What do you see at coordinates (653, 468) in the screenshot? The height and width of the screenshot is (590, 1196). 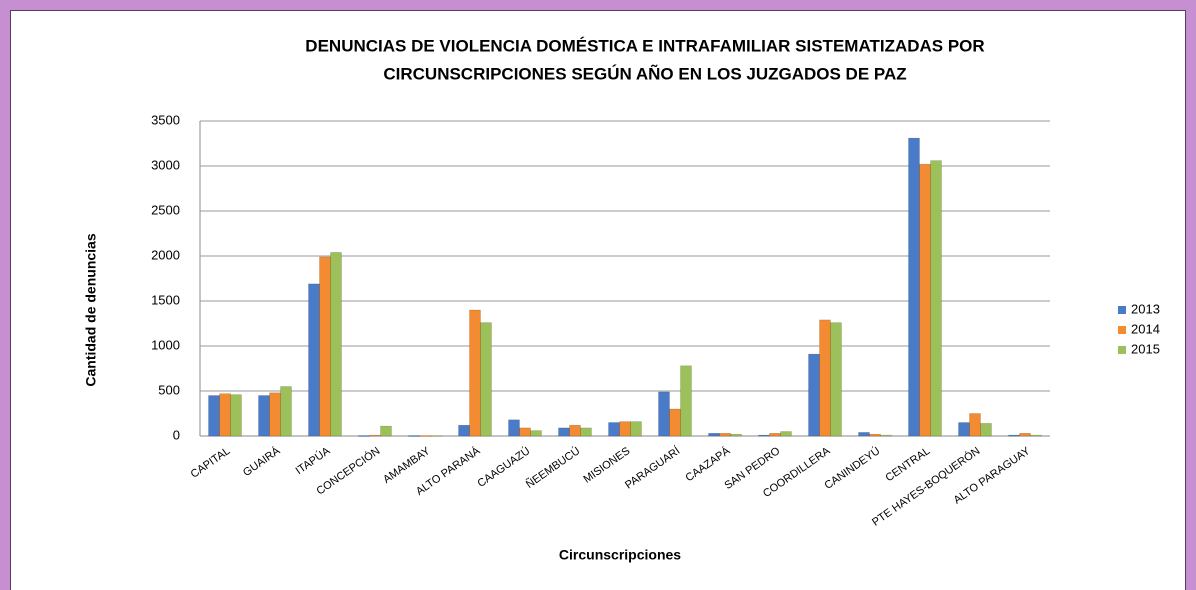 I see `x-tick-label: PARAGUARÍ` at bounding box center [653, 468].